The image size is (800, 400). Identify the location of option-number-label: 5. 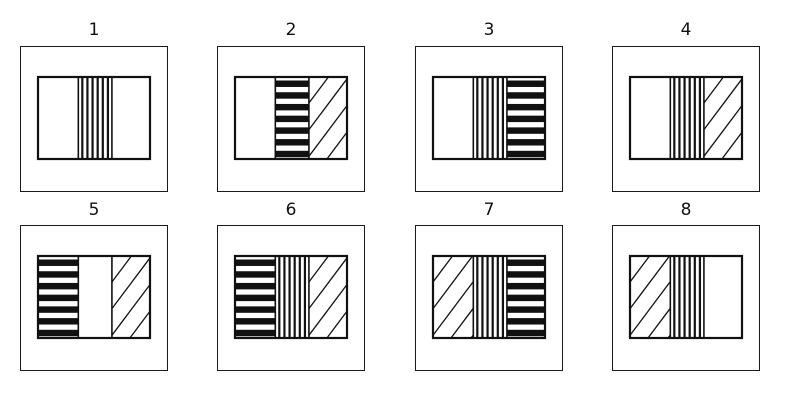
(94, 210).